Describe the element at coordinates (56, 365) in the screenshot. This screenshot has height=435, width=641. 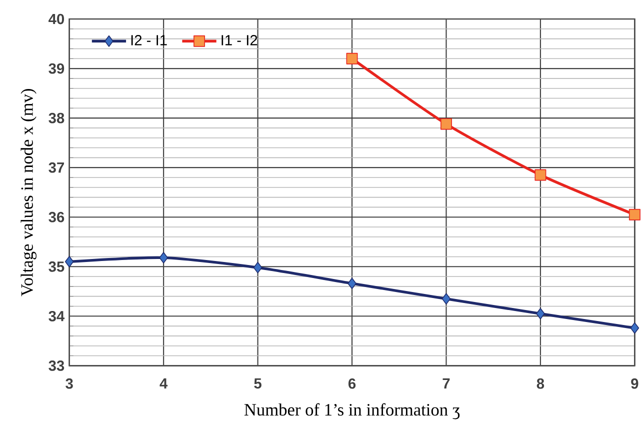
I see `y-tick-label: 33` at that location.